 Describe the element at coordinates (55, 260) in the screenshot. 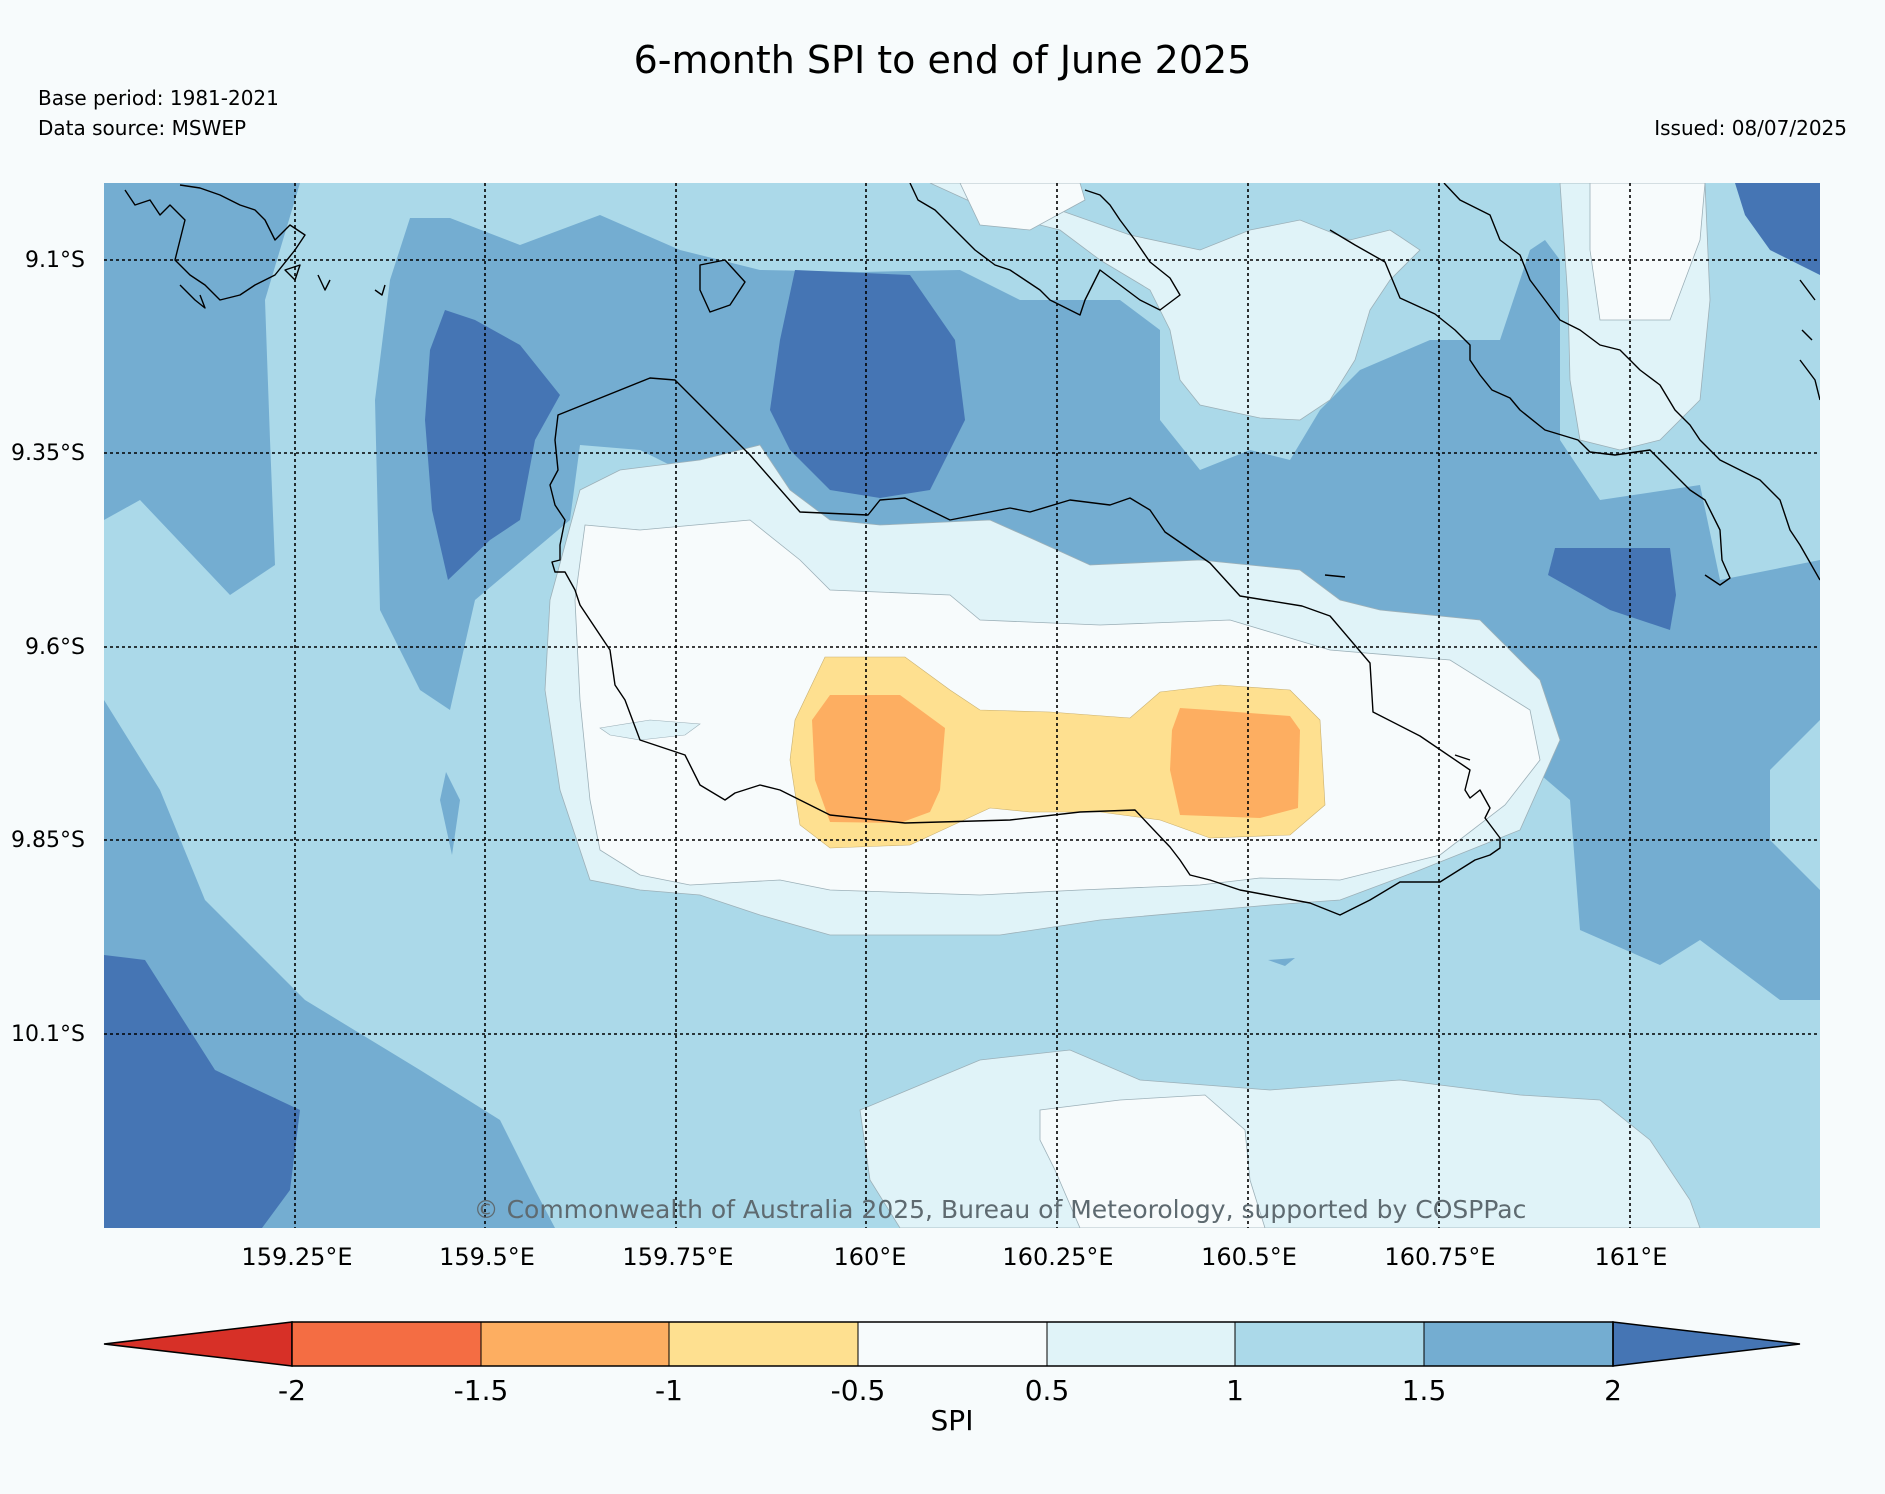

I see `lat-label-9.1: 9.1°S` at that location.